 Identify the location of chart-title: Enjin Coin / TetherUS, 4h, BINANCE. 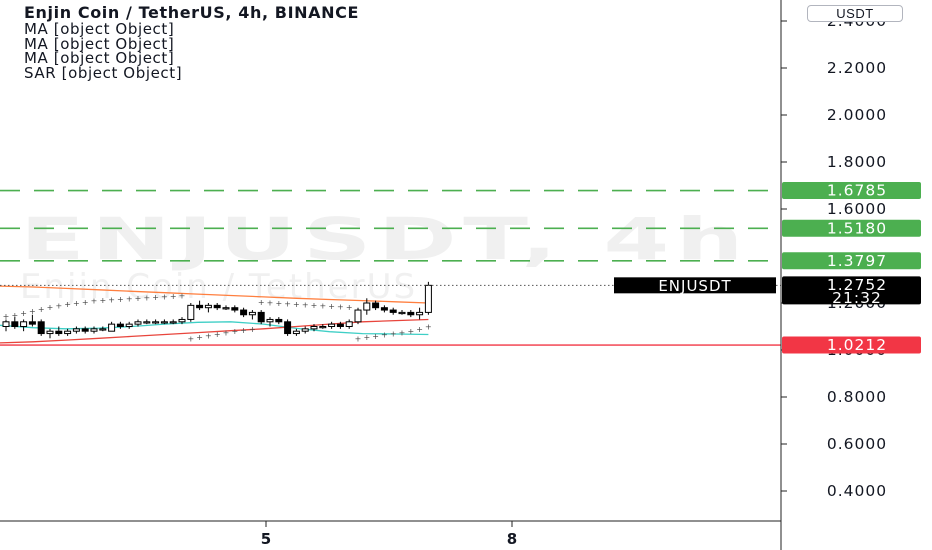
(191, 12).